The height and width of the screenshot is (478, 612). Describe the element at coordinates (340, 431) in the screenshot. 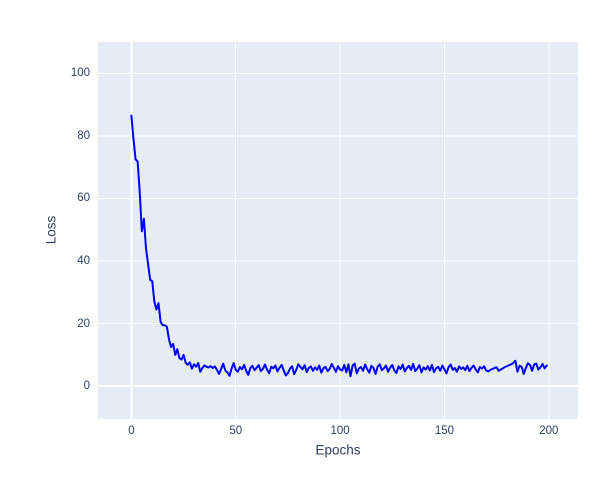

I see `x-tick-label: 100` at that location.